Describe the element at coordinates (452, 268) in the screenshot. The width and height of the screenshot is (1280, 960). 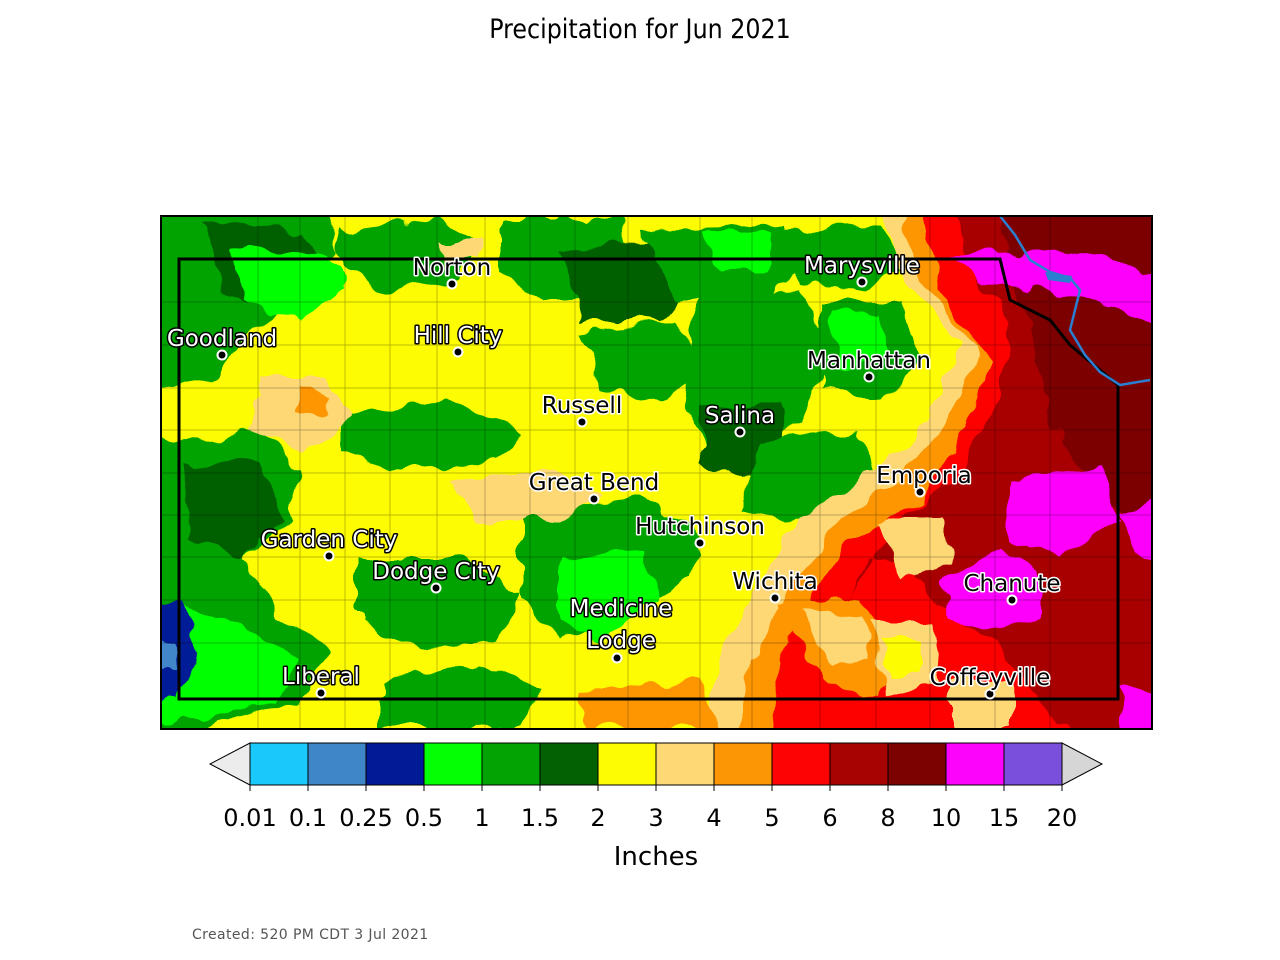
I see `city-label-norton: Norton` at that location.